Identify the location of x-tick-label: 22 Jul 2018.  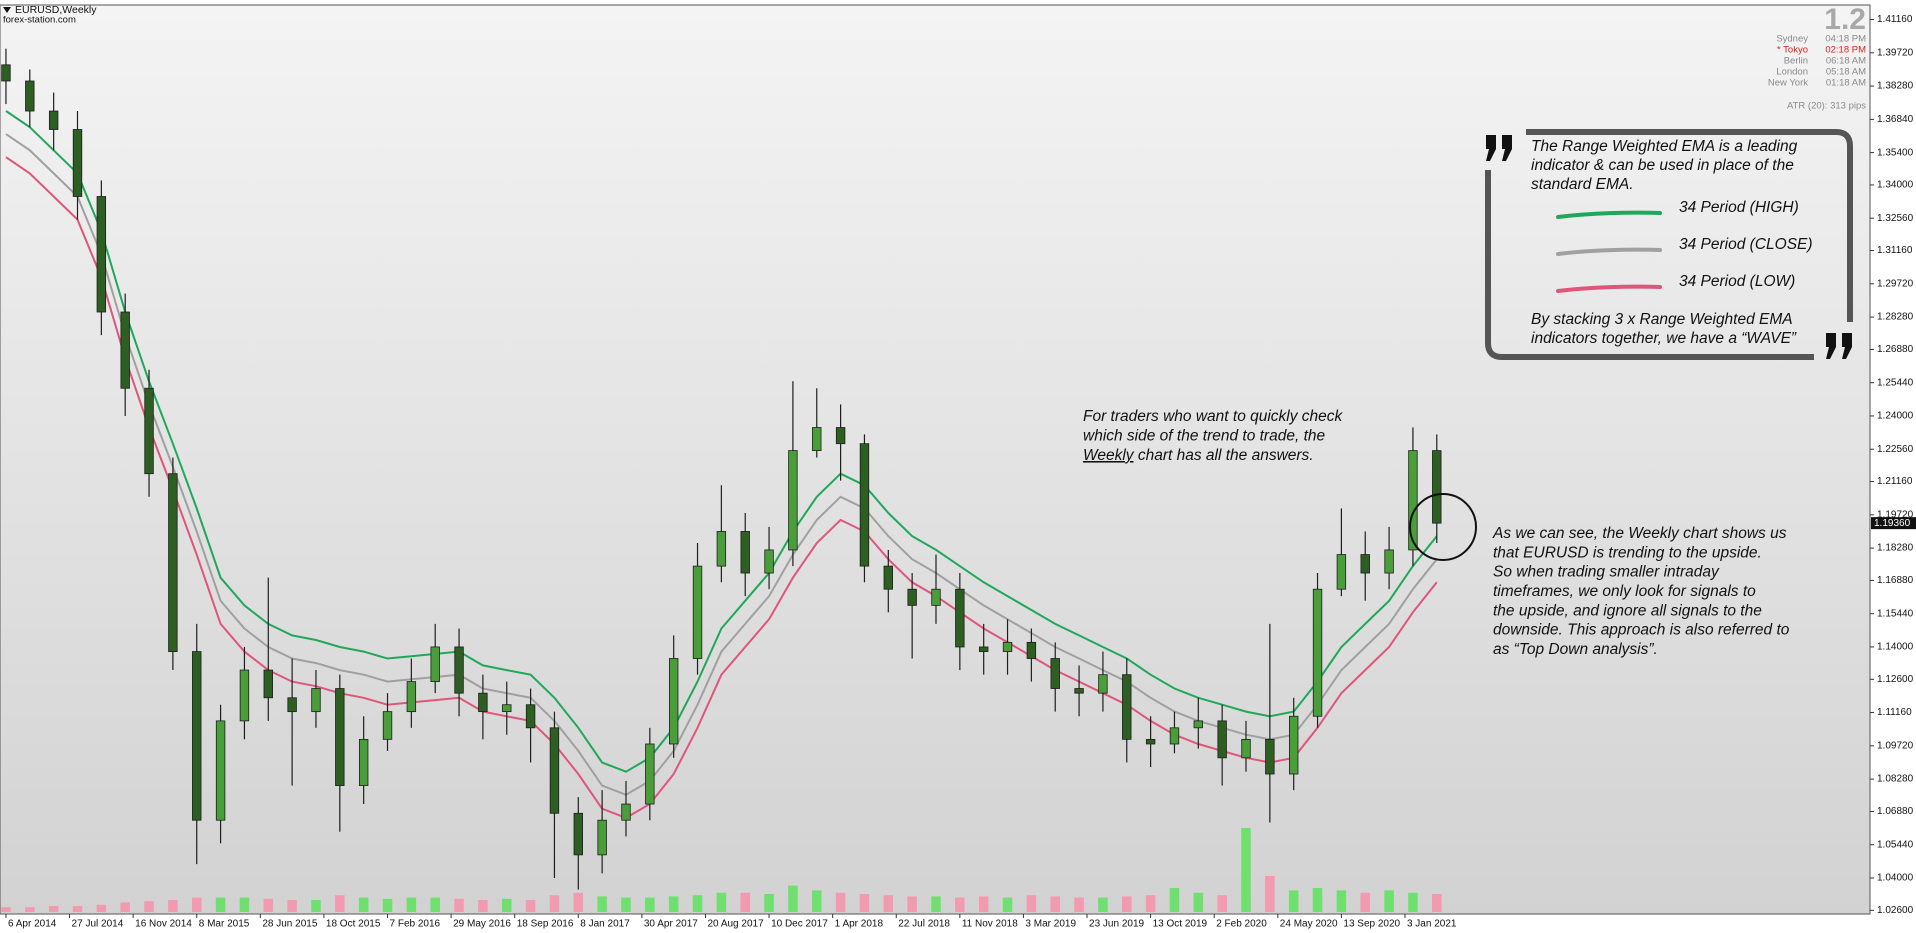
(924, 924).